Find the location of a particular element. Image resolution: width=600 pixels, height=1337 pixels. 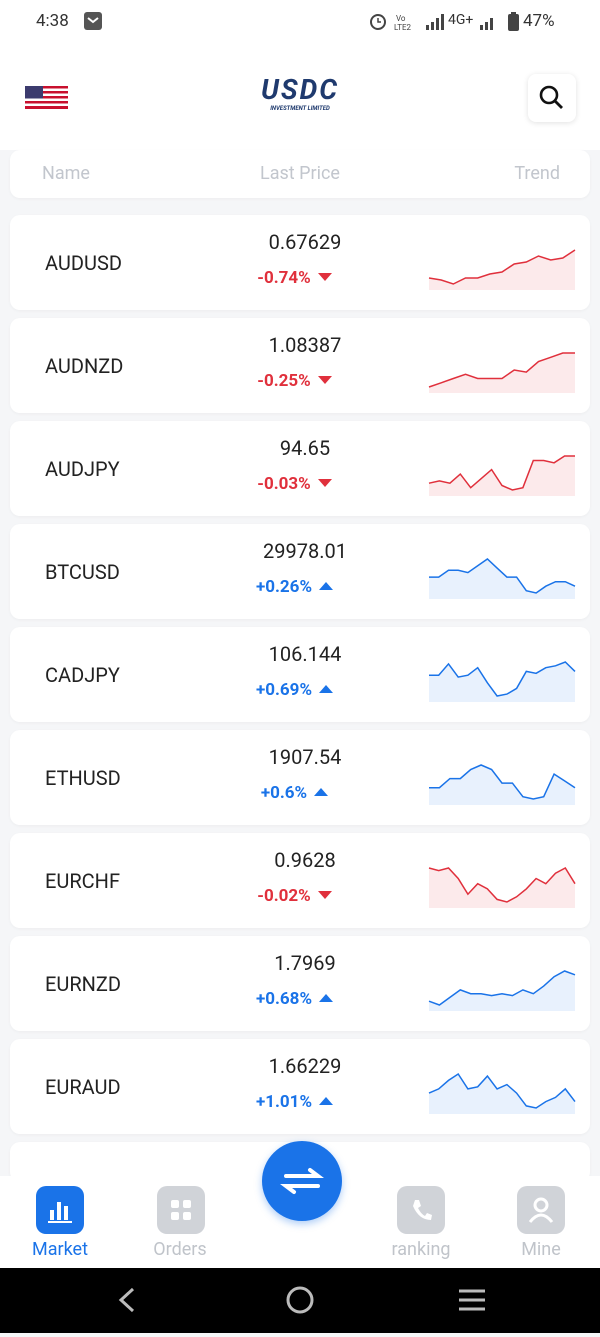

symbol: AUDUSD is located at coordinates (83, 263).